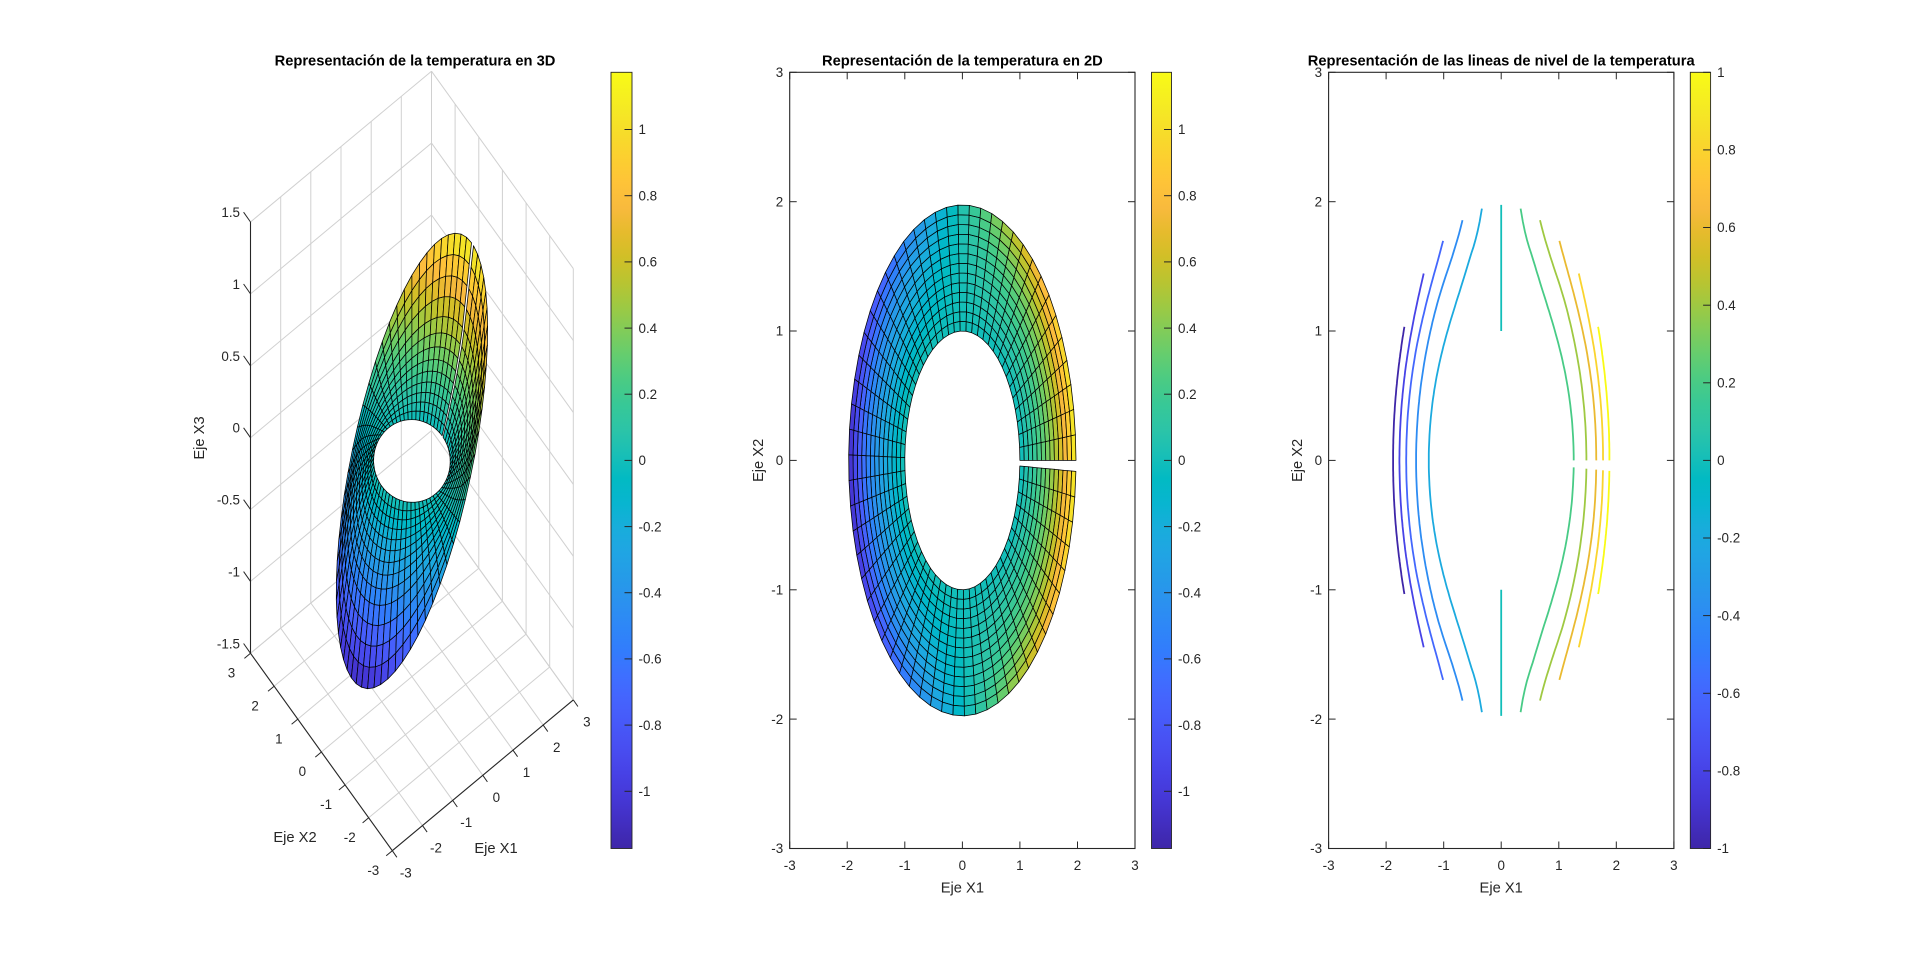  Describe the element at coordinates (230, 212) in the screenshot. I see `svg-text: 1.5` at that location.